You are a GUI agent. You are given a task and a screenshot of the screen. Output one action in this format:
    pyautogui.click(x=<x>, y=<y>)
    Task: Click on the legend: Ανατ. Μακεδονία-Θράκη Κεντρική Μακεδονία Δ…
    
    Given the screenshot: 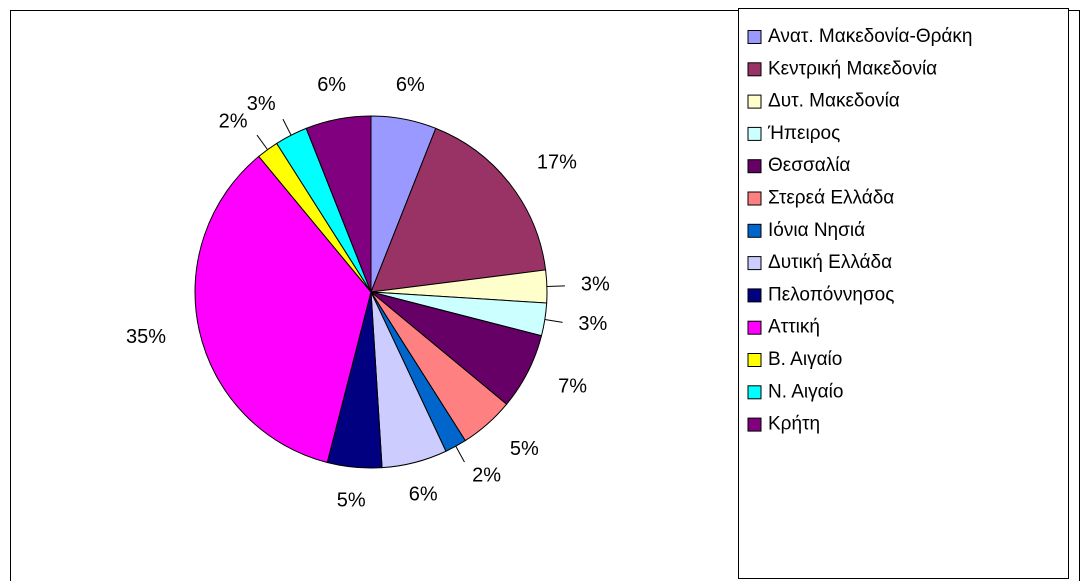 What is the action you would take?
    pyautogui.click(x=859, y=230)
    